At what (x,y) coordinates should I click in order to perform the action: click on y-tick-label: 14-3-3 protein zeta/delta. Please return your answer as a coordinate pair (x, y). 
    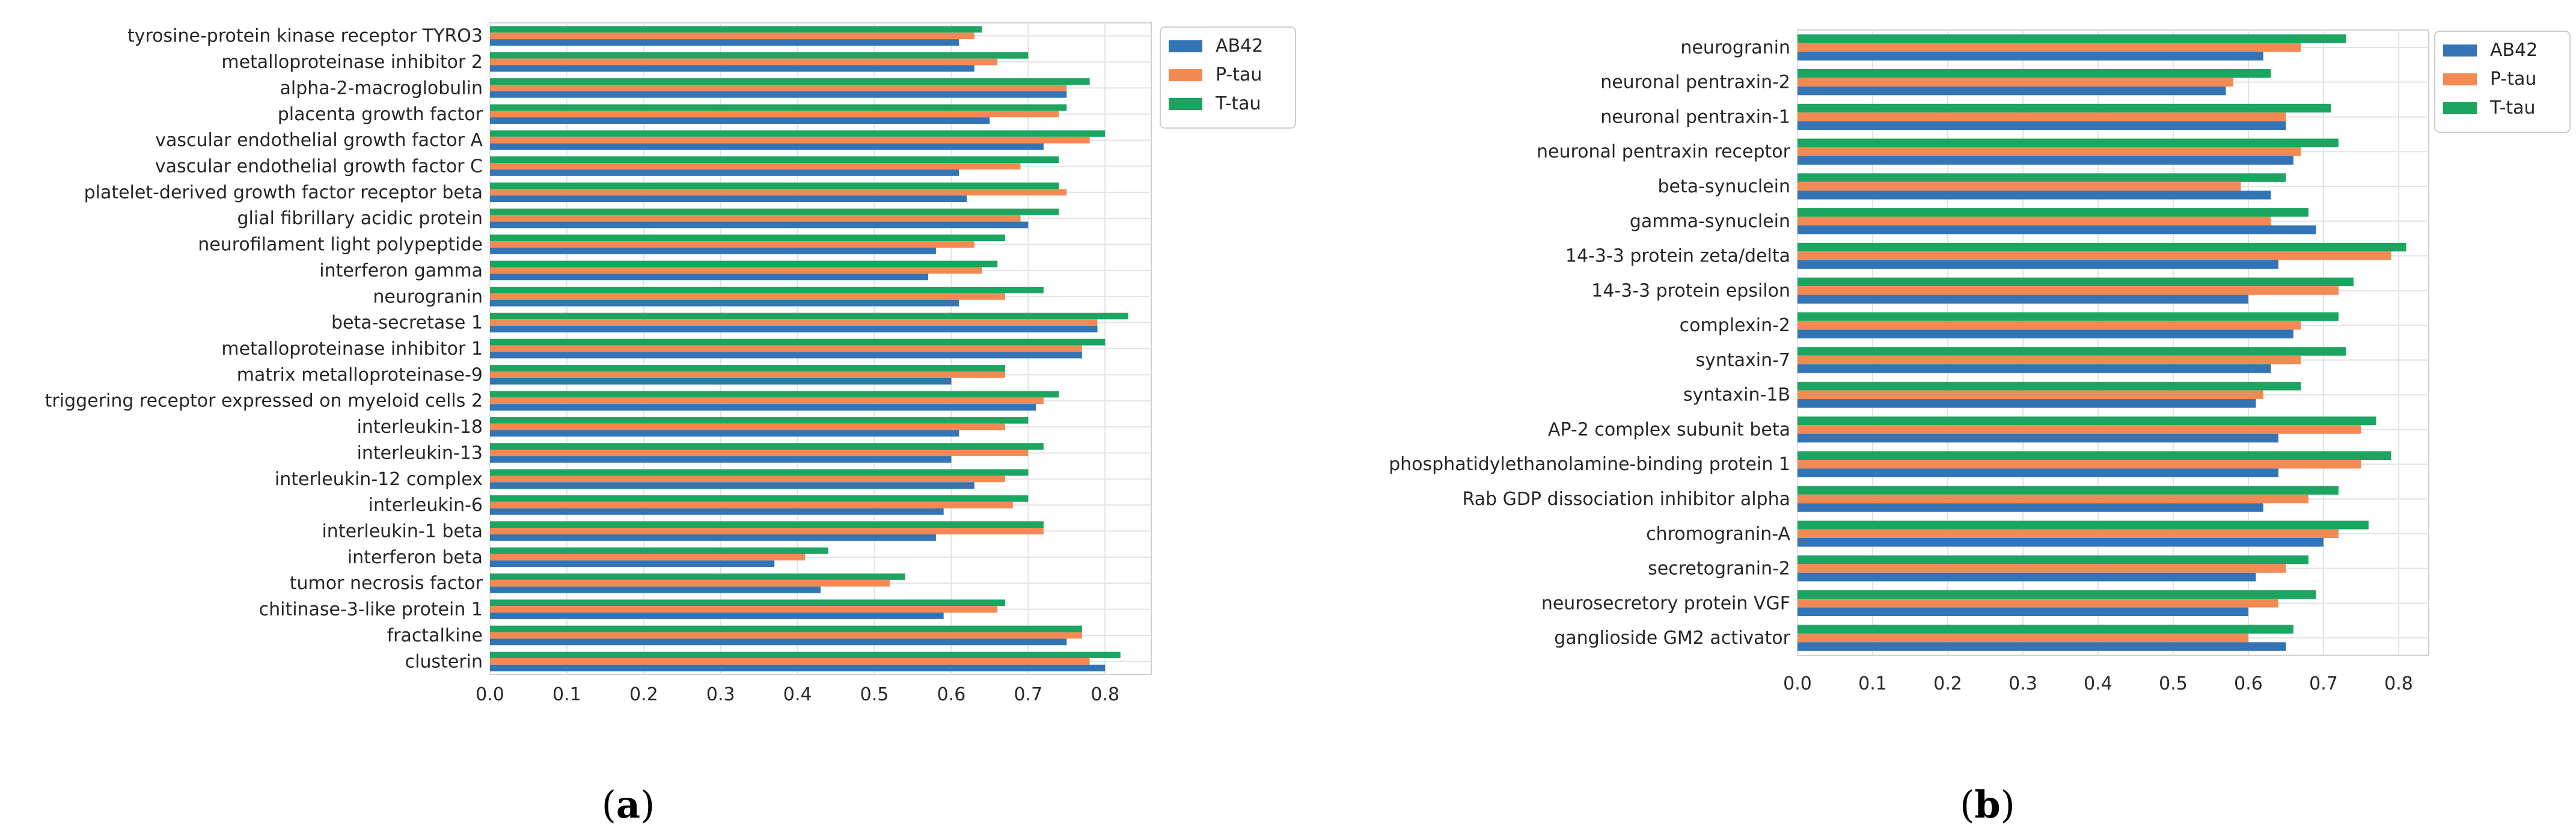
    Looking at the image, I should click on (1677, 256).